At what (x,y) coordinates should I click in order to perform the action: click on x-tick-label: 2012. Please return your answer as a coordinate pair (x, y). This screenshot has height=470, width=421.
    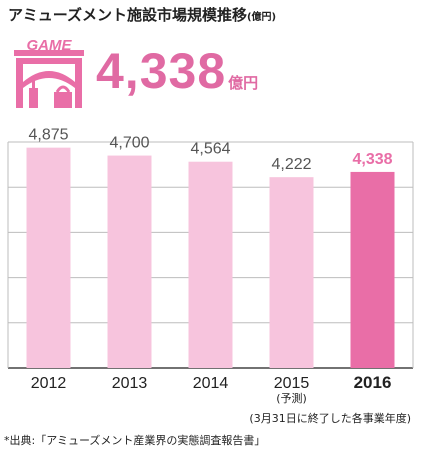
    Looking at the image, I should click on (49, 383).